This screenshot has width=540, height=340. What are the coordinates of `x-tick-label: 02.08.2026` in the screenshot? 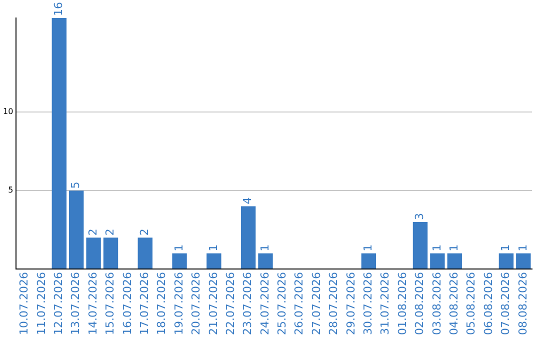 It's located at (419, 304).